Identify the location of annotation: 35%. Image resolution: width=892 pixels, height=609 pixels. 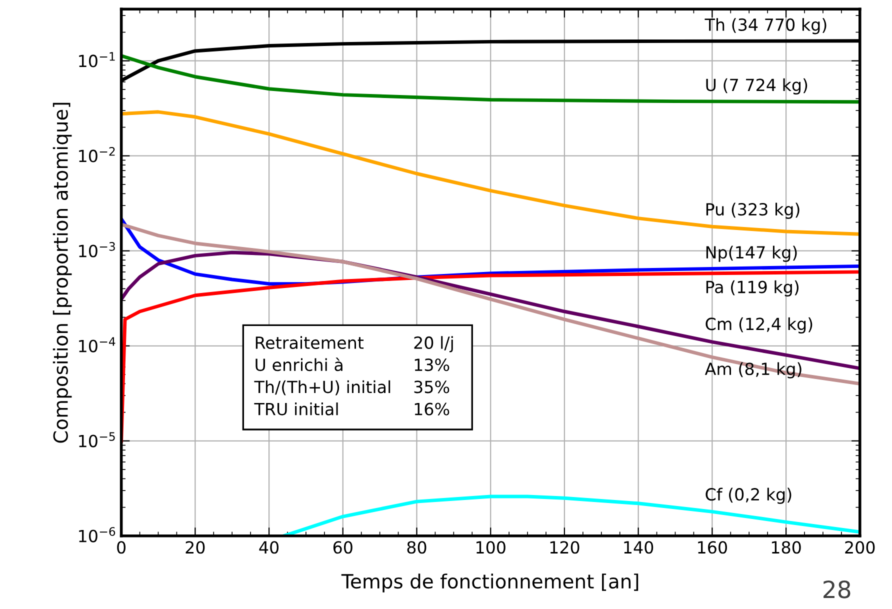
(432, 387).